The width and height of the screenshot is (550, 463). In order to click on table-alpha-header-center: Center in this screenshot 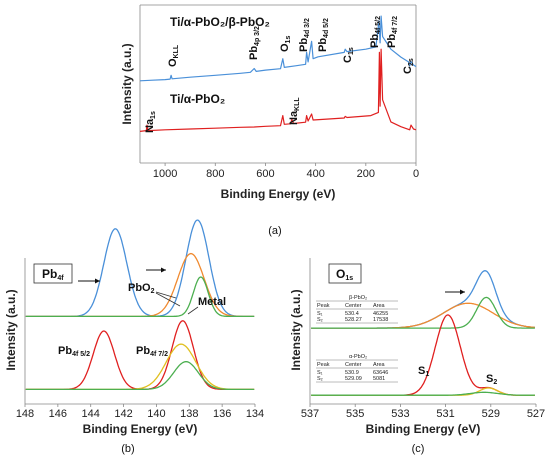, I will do `click(353, 365)`.